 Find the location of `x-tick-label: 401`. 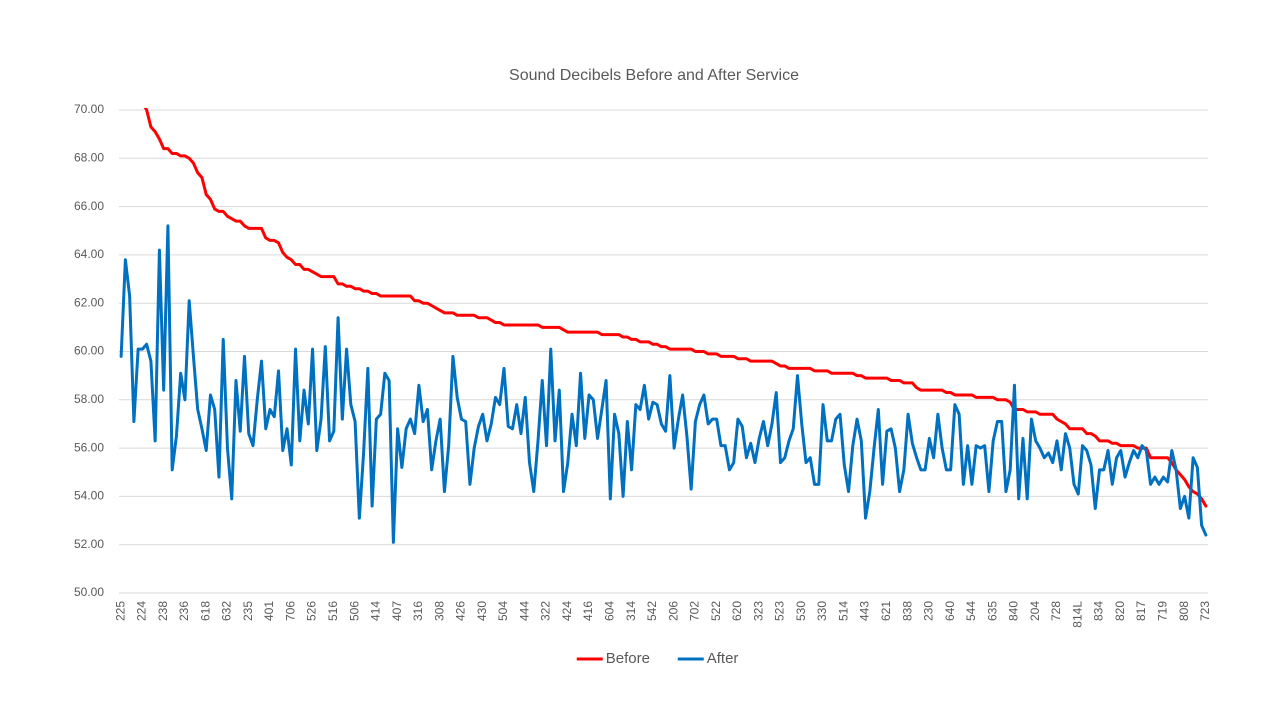

x-tick-label: 401 is located at coordinates (269, 611).